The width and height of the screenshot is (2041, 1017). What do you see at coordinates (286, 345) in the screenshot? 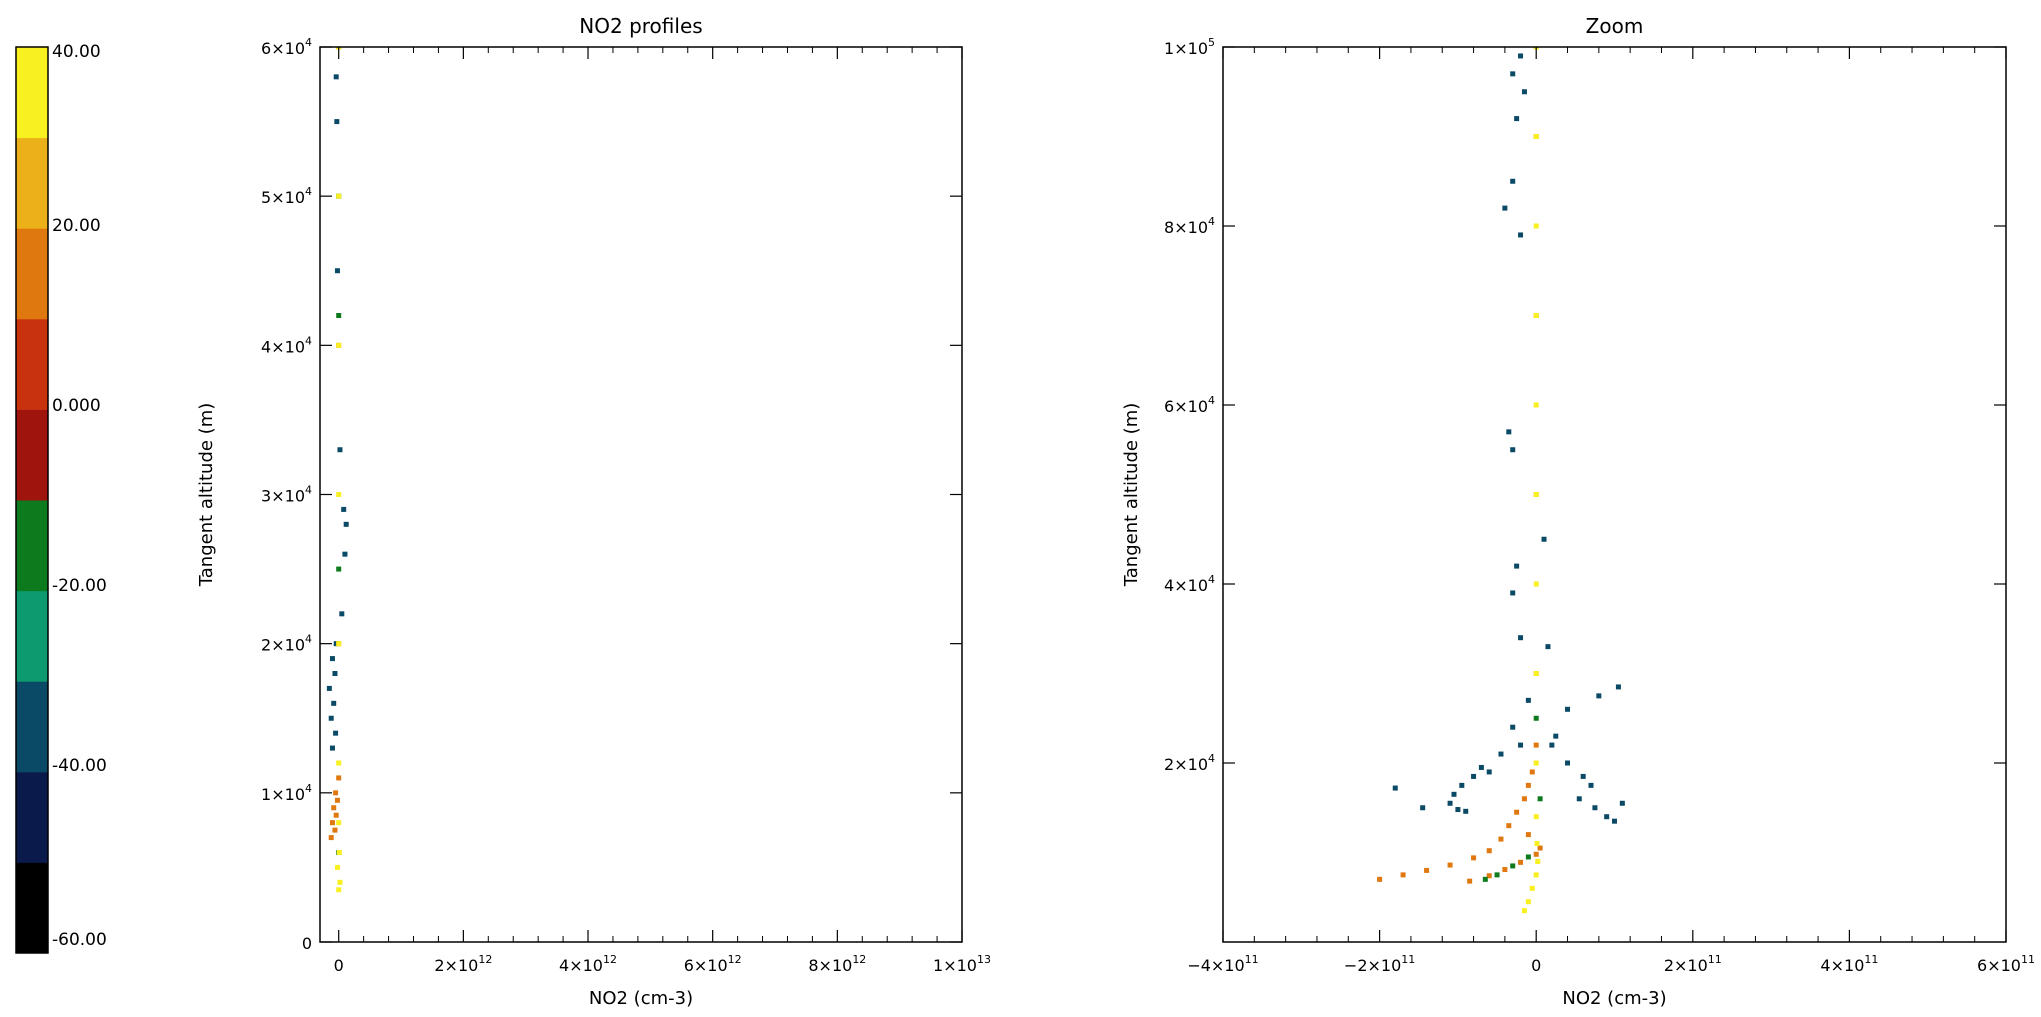
I see `y-tick-label: 4×10⁴` at bounding box center [286, 345].